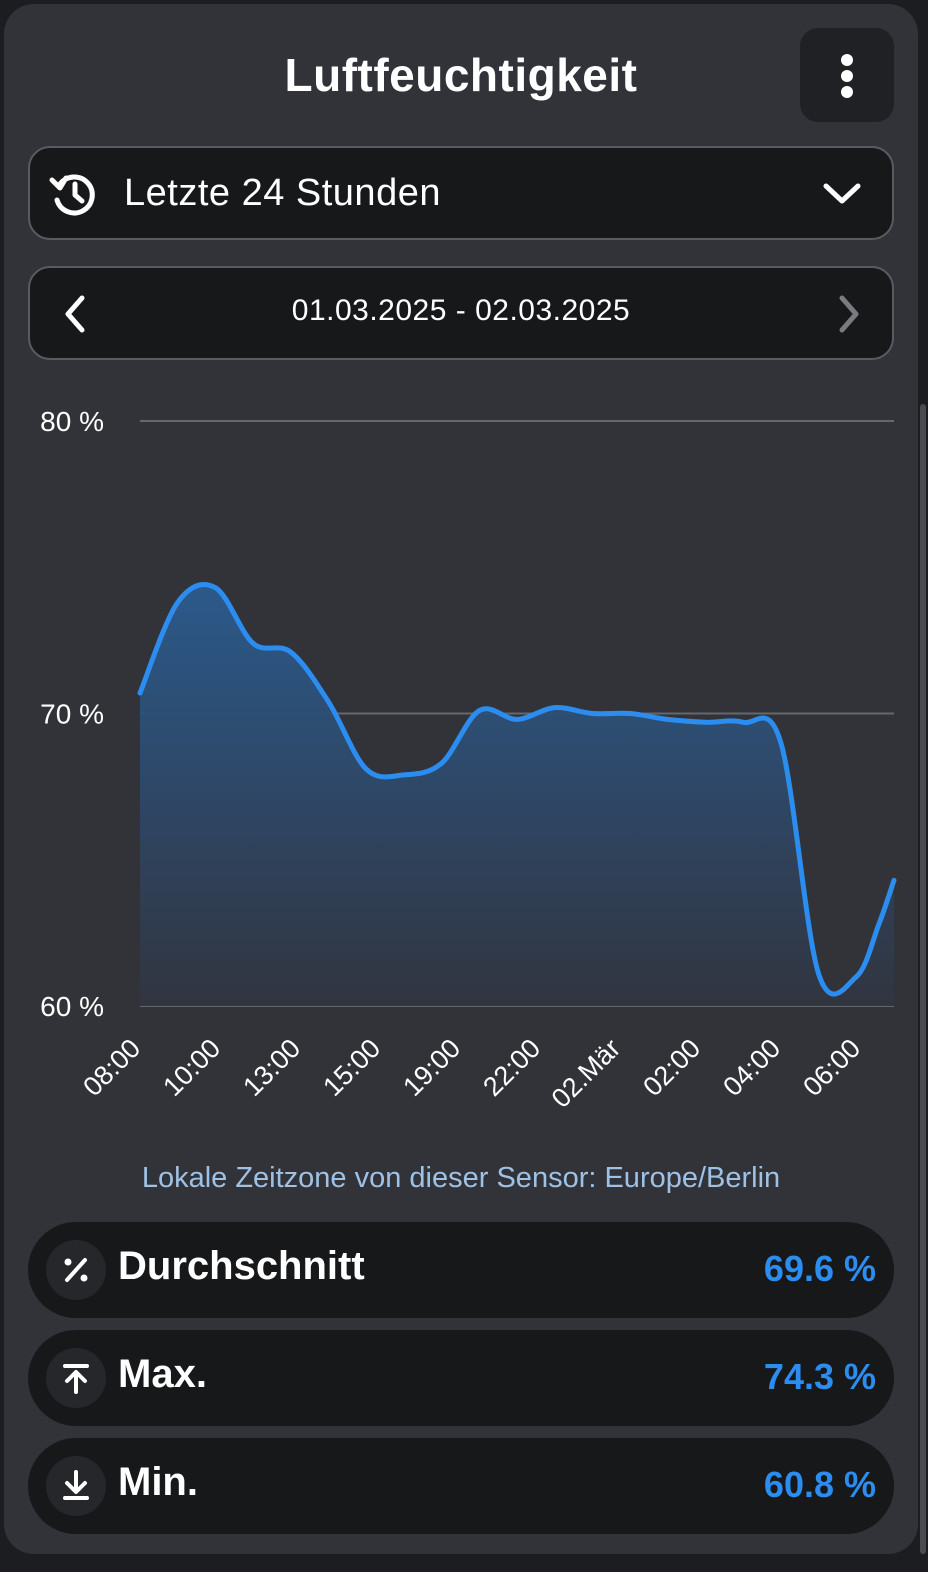 The height and width of the screenshot is (1572, 928). Describe the element at coordinates (431, 1067) in the screenshot. I see `x-tick-label: 19:00` at that location.